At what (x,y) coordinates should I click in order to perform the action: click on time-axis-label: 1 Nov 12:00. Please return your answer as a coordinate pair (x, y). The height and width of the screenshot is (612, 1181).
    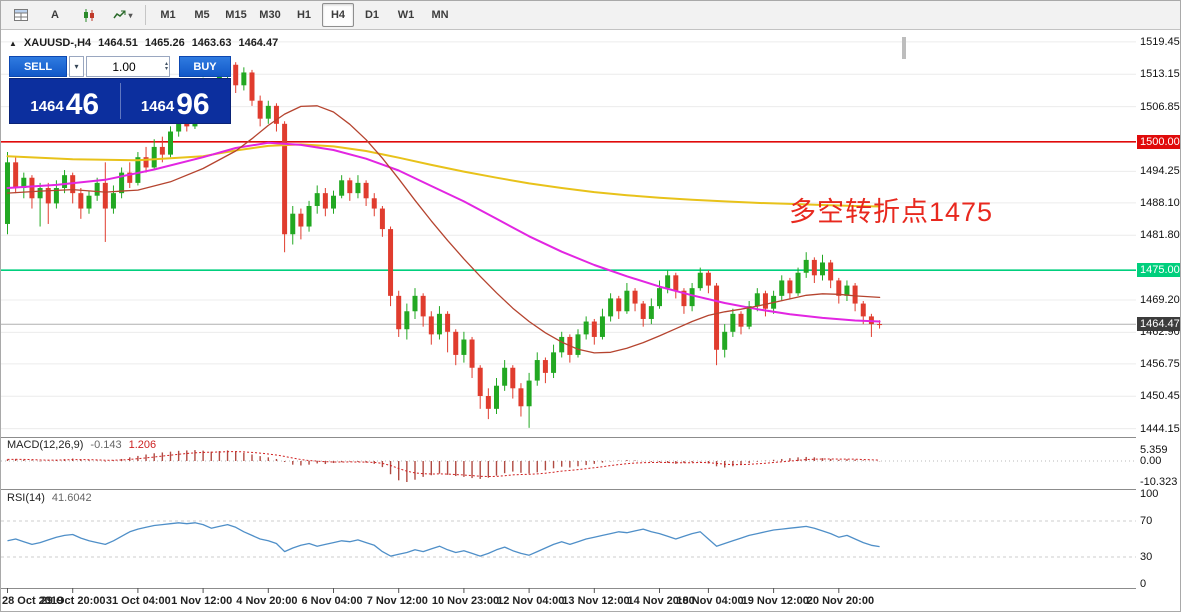
    Looking at the image, I should click on (202, 601).